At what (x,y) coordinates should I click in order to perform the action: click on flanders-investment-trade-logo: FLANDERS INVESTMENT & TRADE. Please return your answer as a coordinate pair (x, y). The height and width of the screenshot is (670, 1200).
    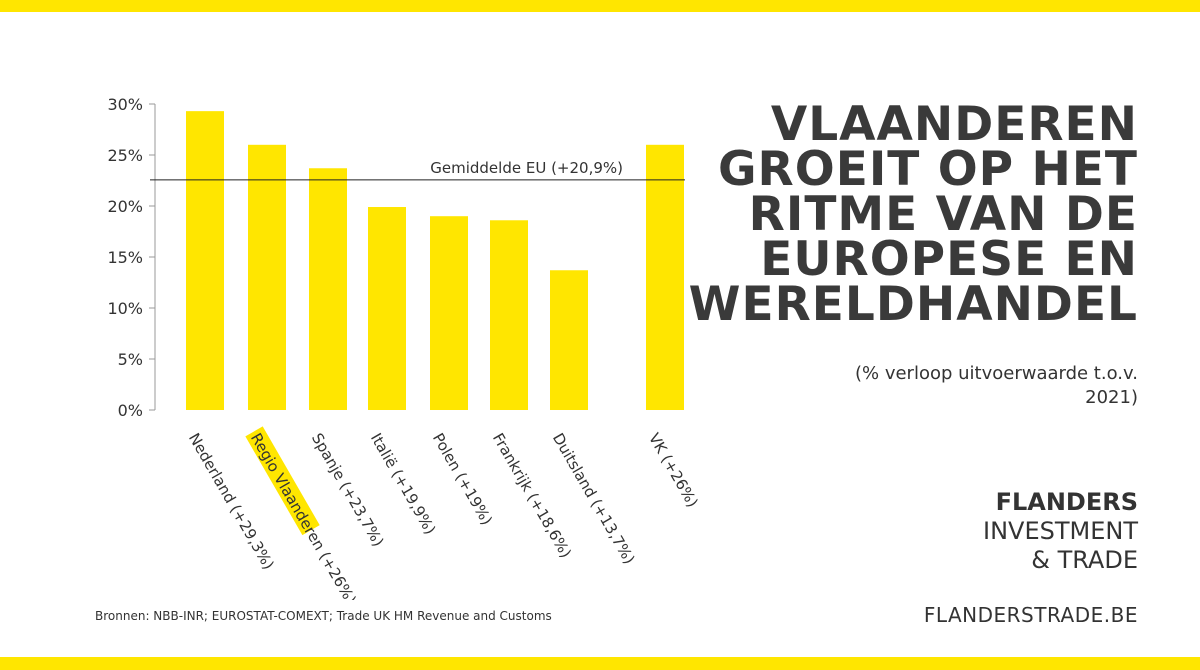
    Looking at the image, I should click on (1060, 531).